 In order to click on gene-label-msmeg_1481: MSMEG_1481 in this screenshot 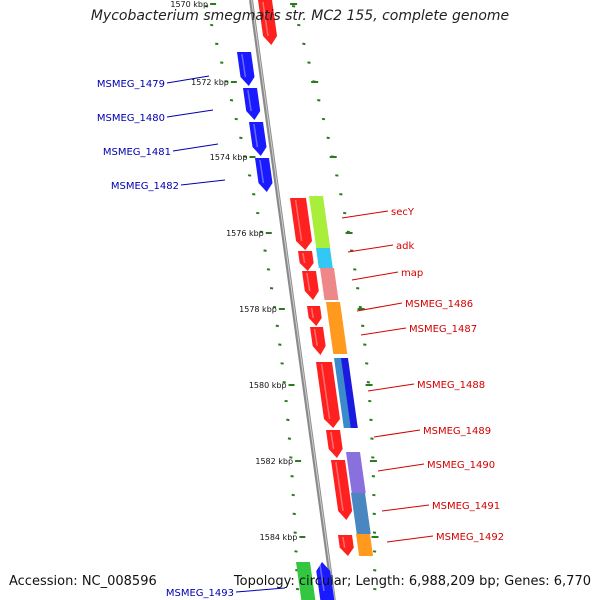, I will do `click(137, 152)`.